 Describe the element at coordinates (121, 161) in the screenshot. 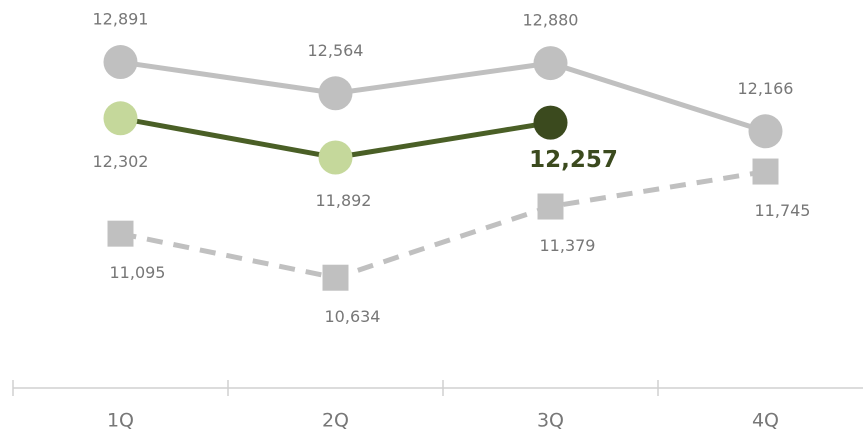

I see `data-label: 12,302` at that location.